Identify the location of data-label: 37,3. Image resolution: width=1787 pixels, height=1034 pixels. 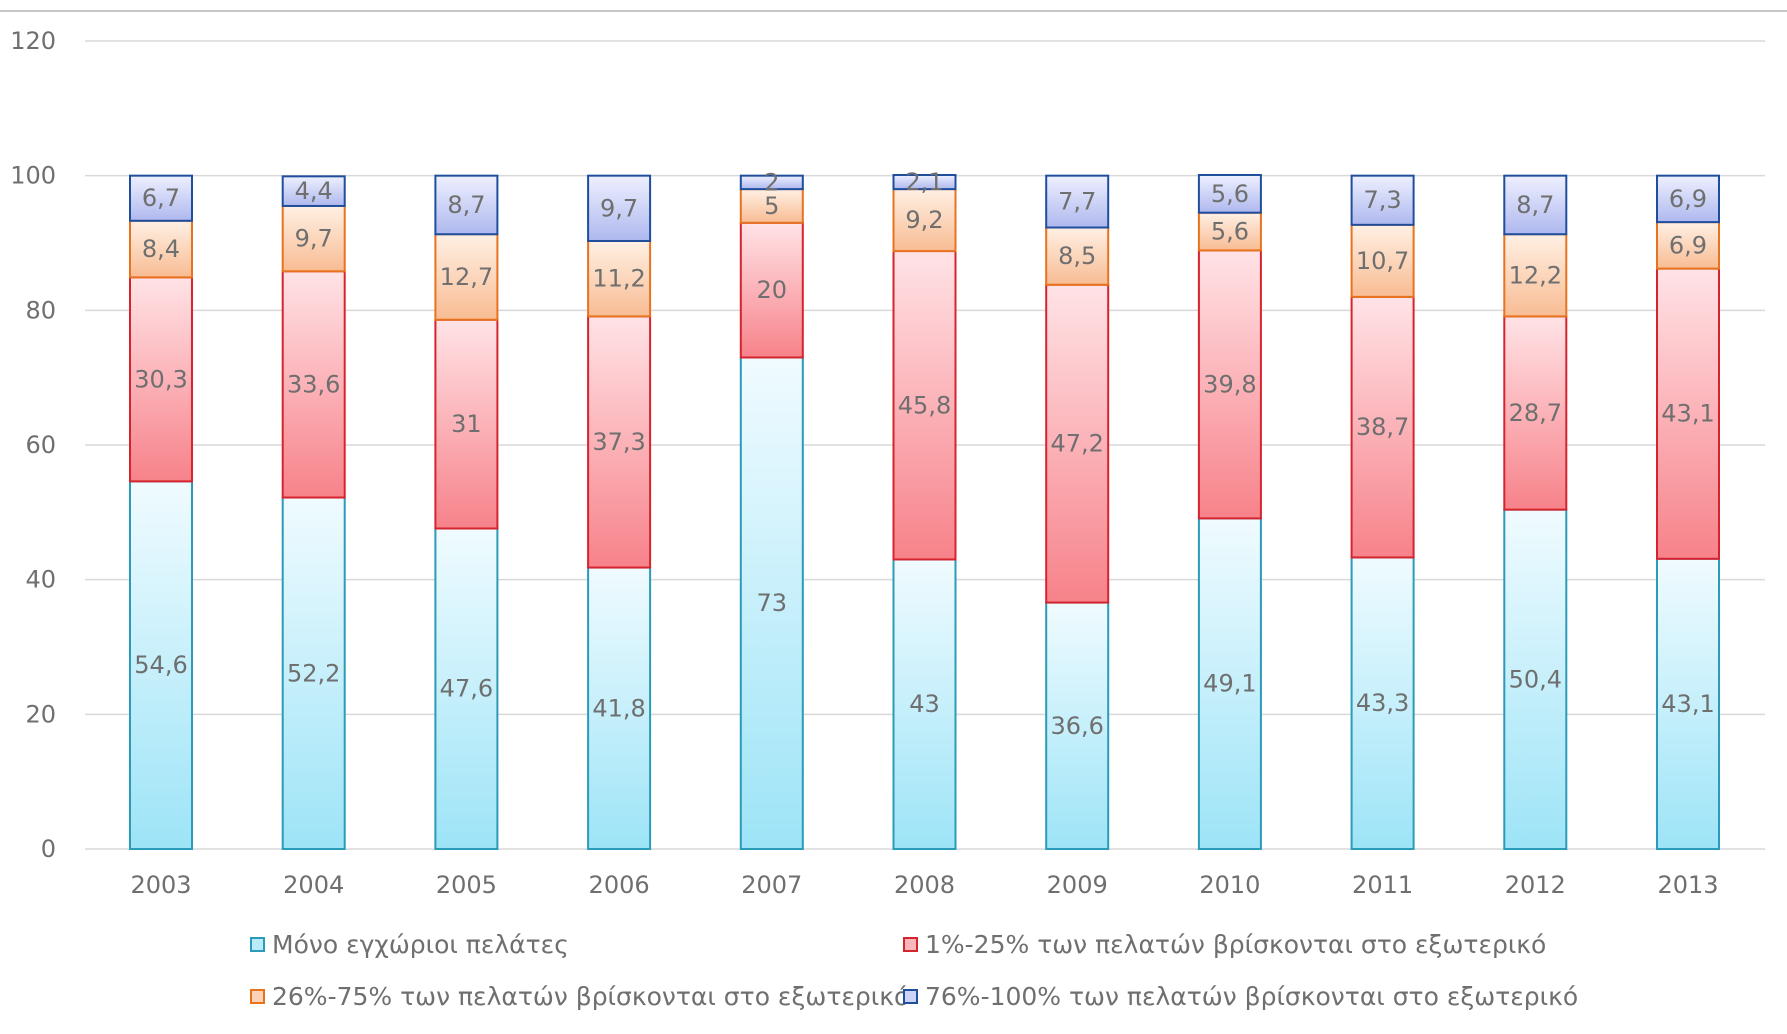
(618, 442).